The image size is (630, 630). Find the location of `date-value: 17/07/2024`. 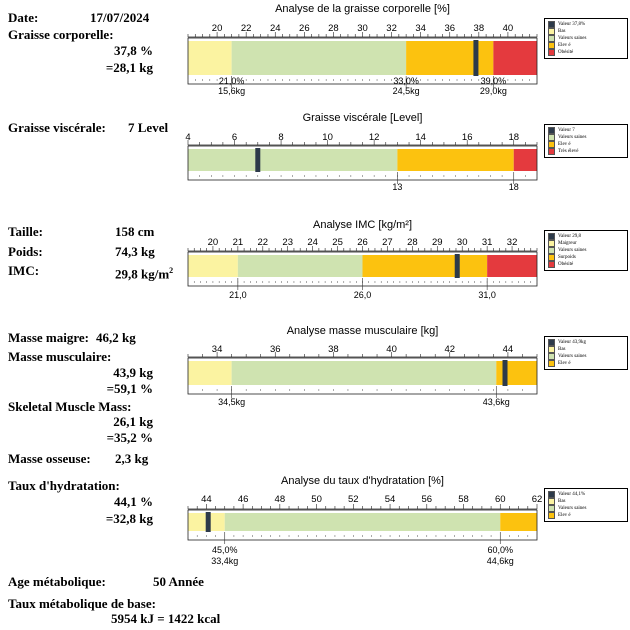

date-value: 17/07/2024 is located at coordinates (120, 17).